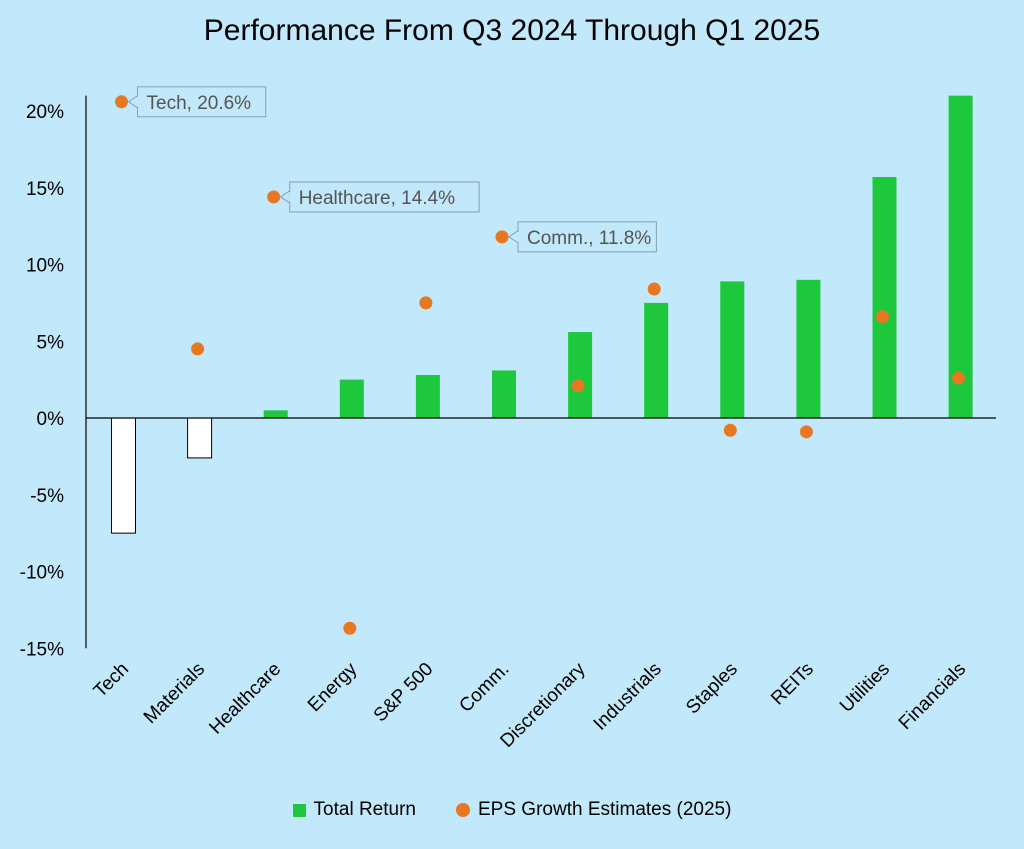  What do you see at coordinates (333, 687) in the screenshot?
I see `x-tick-label: Energy` at bounding box center [333, 687].